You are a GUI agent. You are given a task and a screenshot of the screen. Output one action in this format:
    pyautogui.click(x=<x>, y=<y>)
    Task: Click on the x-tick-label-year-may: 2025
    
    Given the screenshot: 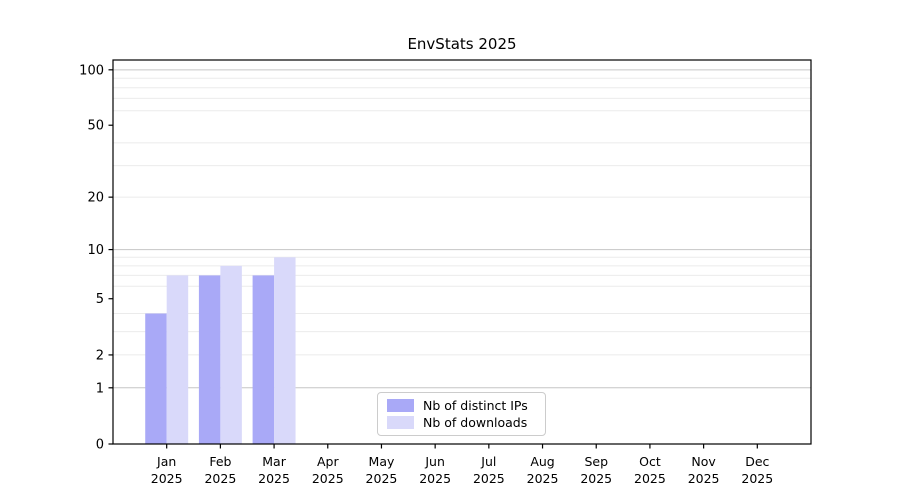 What is the action you would take?
    pyautogui.click(x=382, y=478)
    